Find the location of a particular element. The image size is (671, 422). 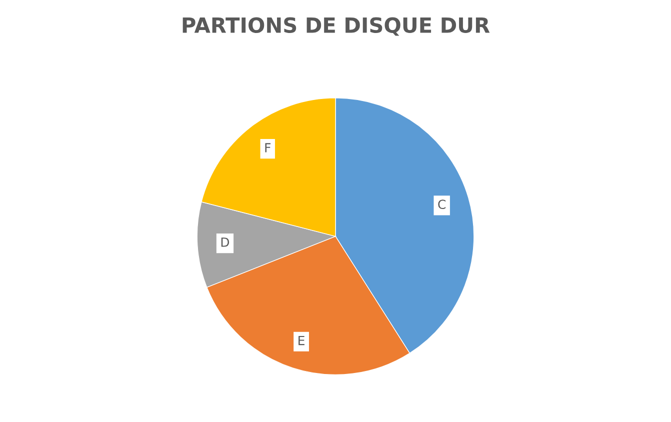

chart-title: PARTIONS DE DISQUE DUR is located at coordinates (336, 26).